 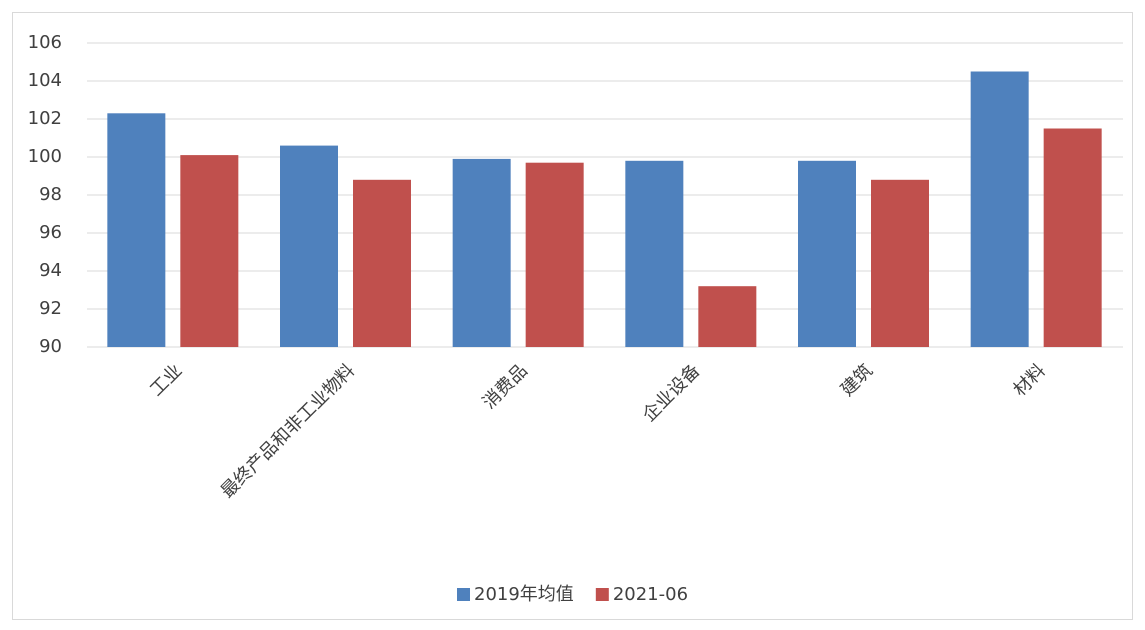 I want to click on x-tick-label: 消费品, so click(x=505, y=386).